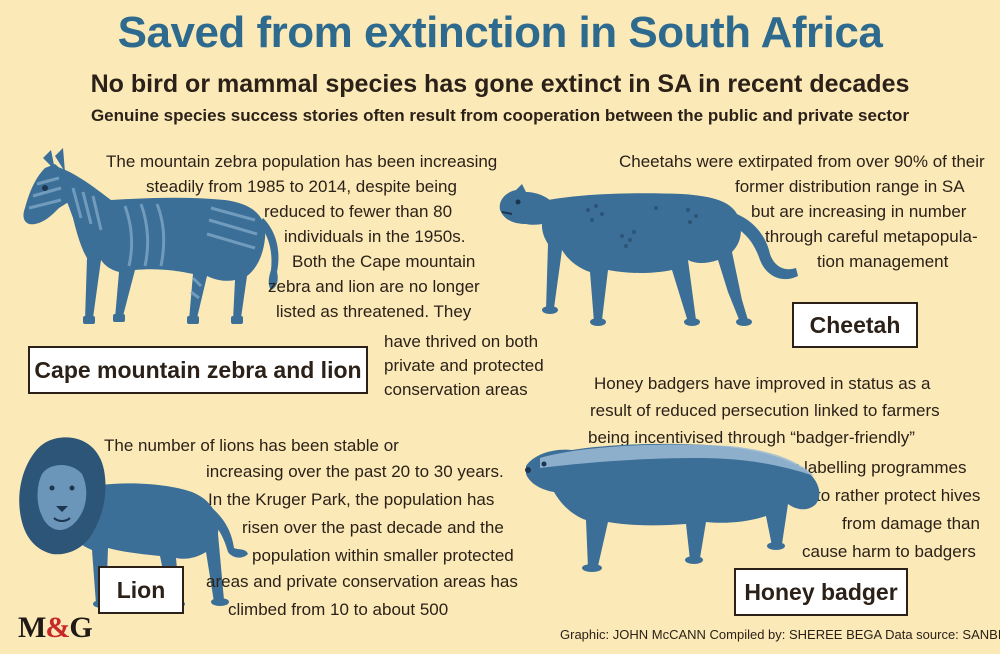 The image size is (1000, 654). What do you see at coordinates (898, 495) in the screenshot?
I see `badger-text-line: to rather protect hives` at bounding box center [898, 495].